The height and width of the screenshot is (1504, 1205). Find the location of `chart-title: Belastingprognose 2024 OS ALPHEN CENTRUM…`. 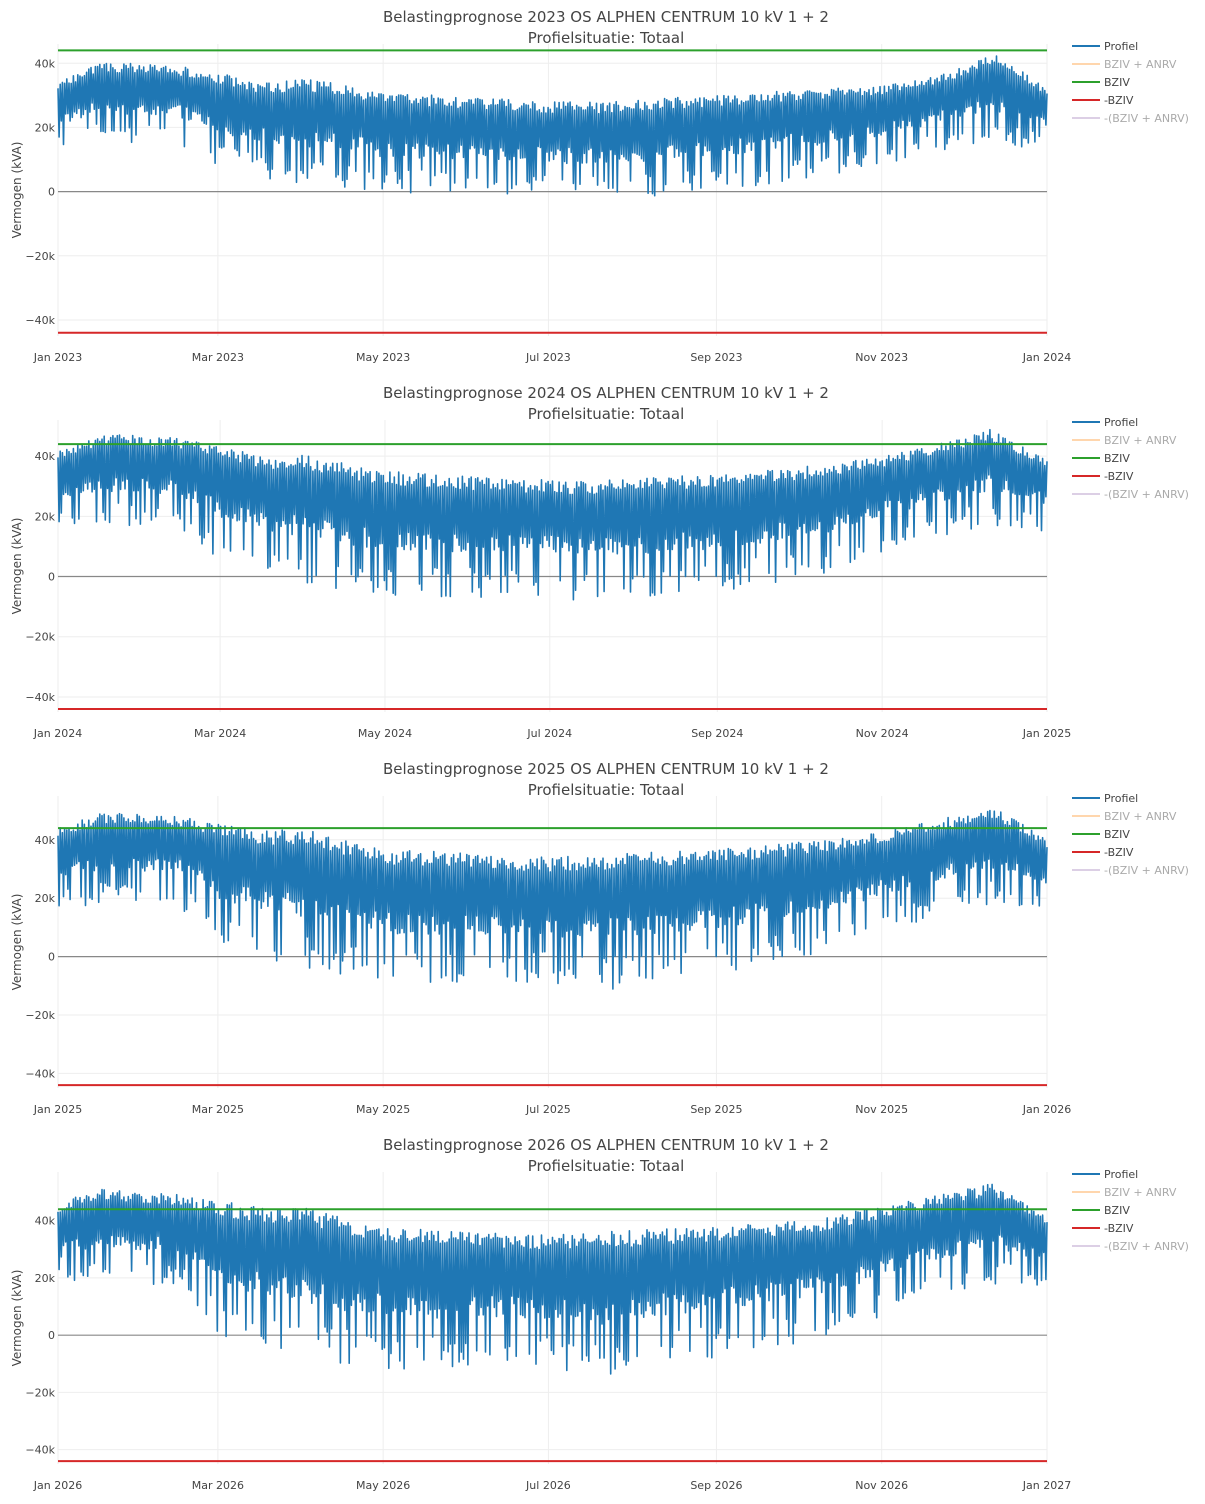

chart-title: Belastingprognose 2024 OS ALPHEN CENTRUM… is located at coordinates (606, 393).